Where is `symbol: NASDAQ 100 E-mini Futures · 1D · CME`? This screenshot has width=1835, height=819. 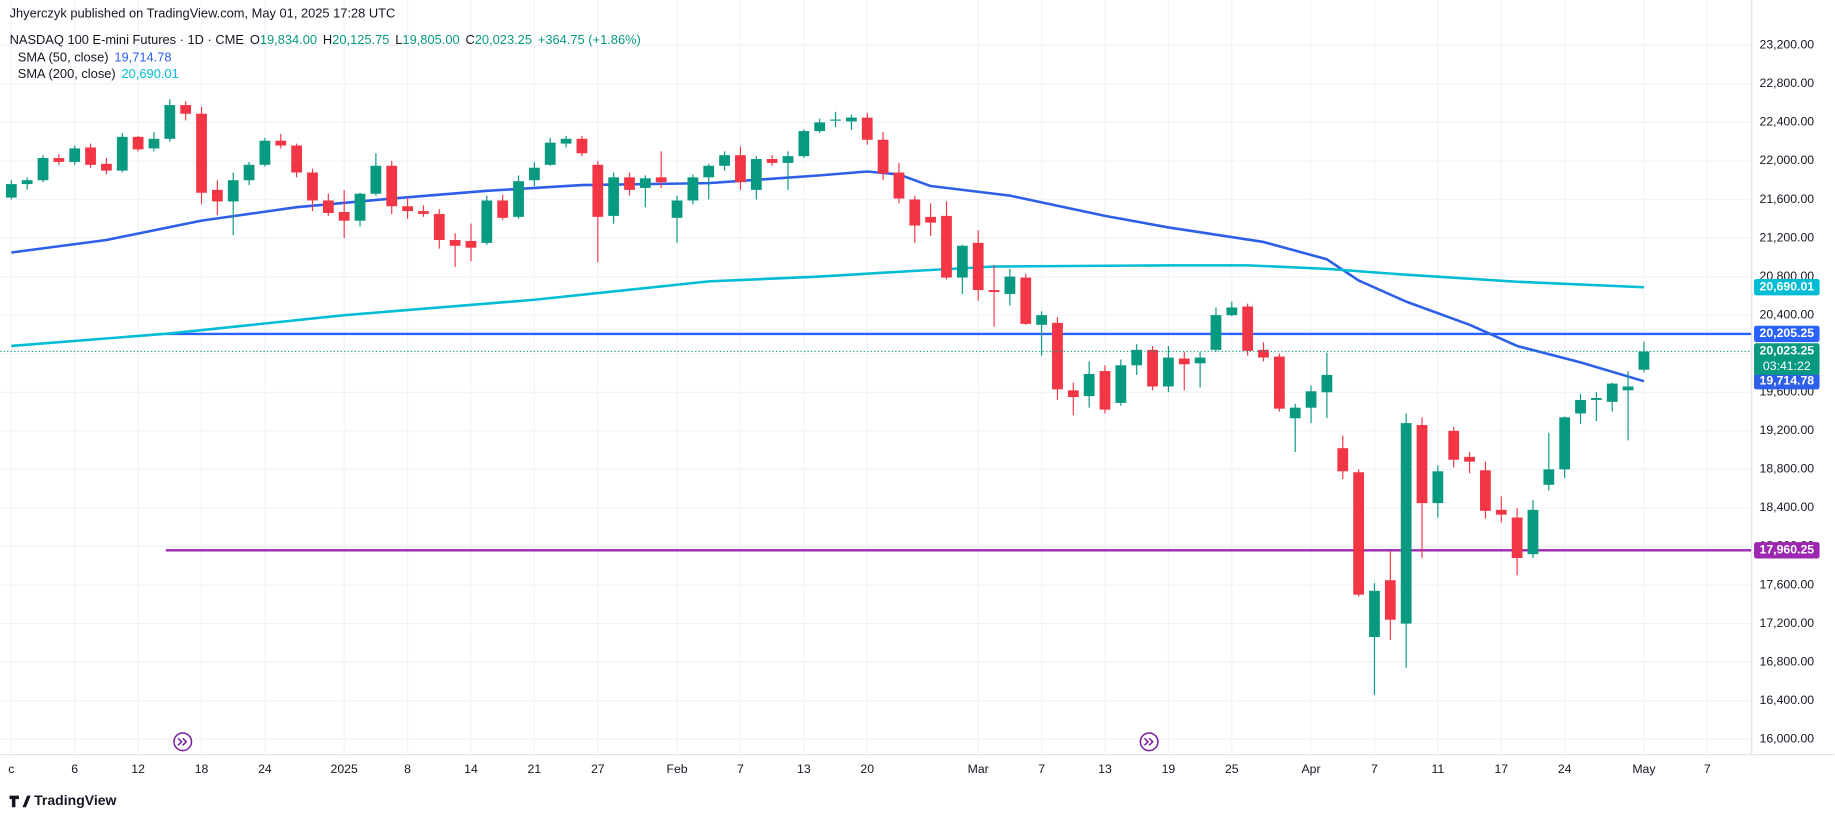
symbol: NASDAQ 100 E-mini Futures · 1D · CME is located at coordinates (127, 39).